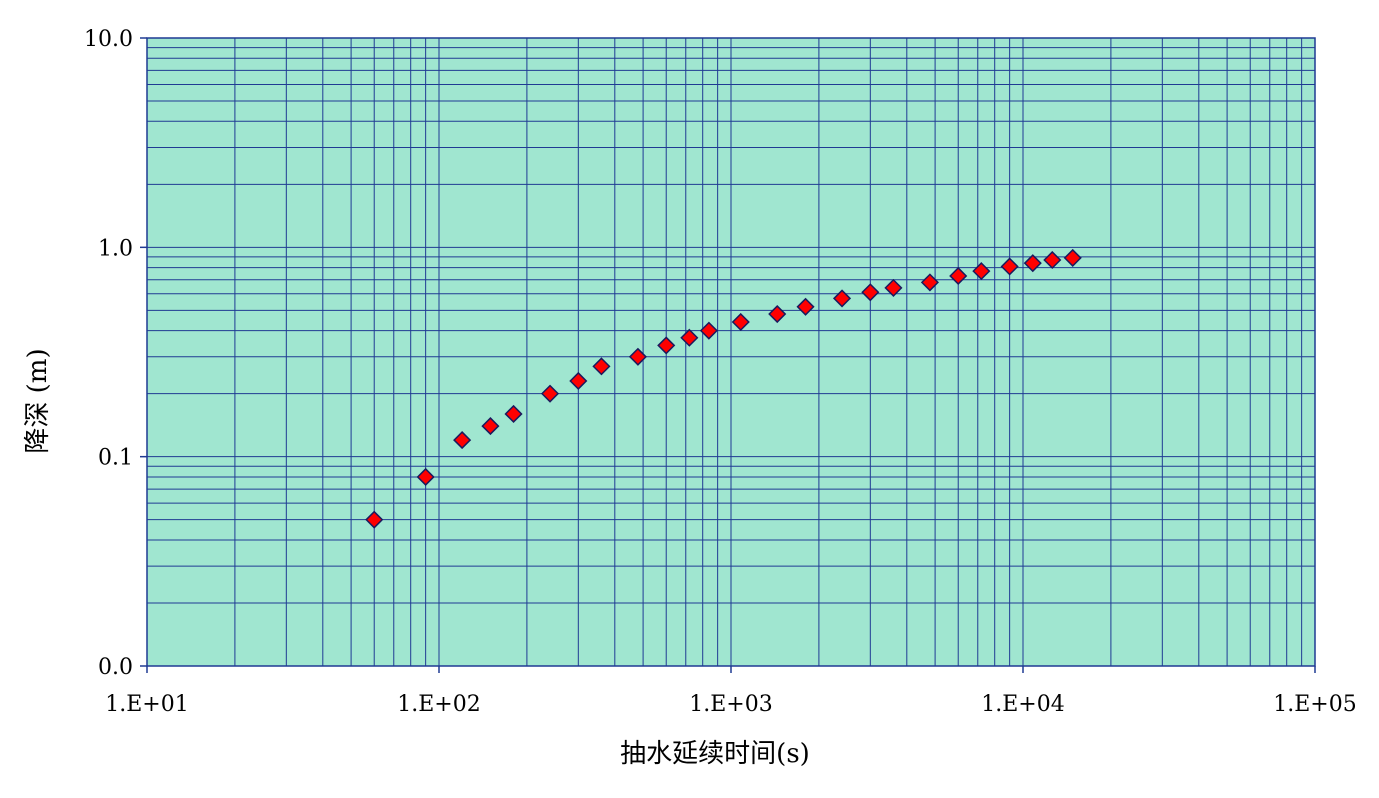  I want to click on x-tick-labels: 1.E+01 1.E+02 1.E+03 1.E+04 1.E+05, so click(730, 704).